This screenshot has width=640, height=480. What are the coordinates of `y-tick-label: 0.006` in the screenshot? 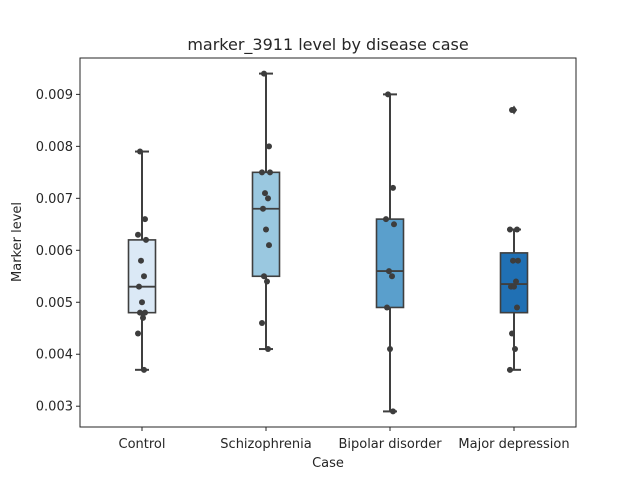 It's located at (54, 251).